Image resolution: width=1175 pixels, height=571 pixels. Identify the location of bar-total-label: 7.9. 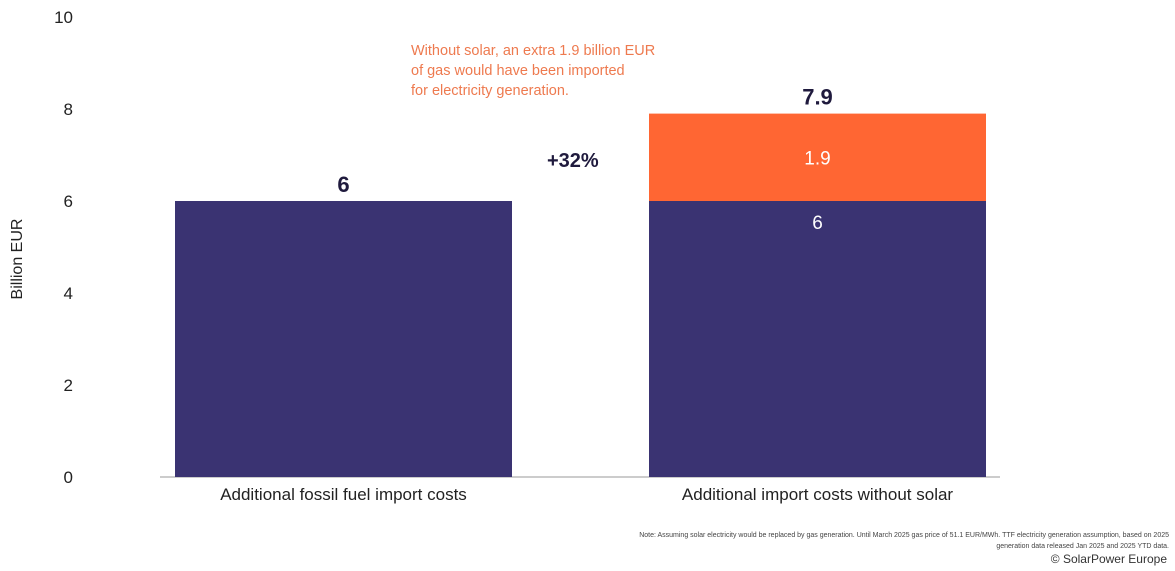
(817, 97).